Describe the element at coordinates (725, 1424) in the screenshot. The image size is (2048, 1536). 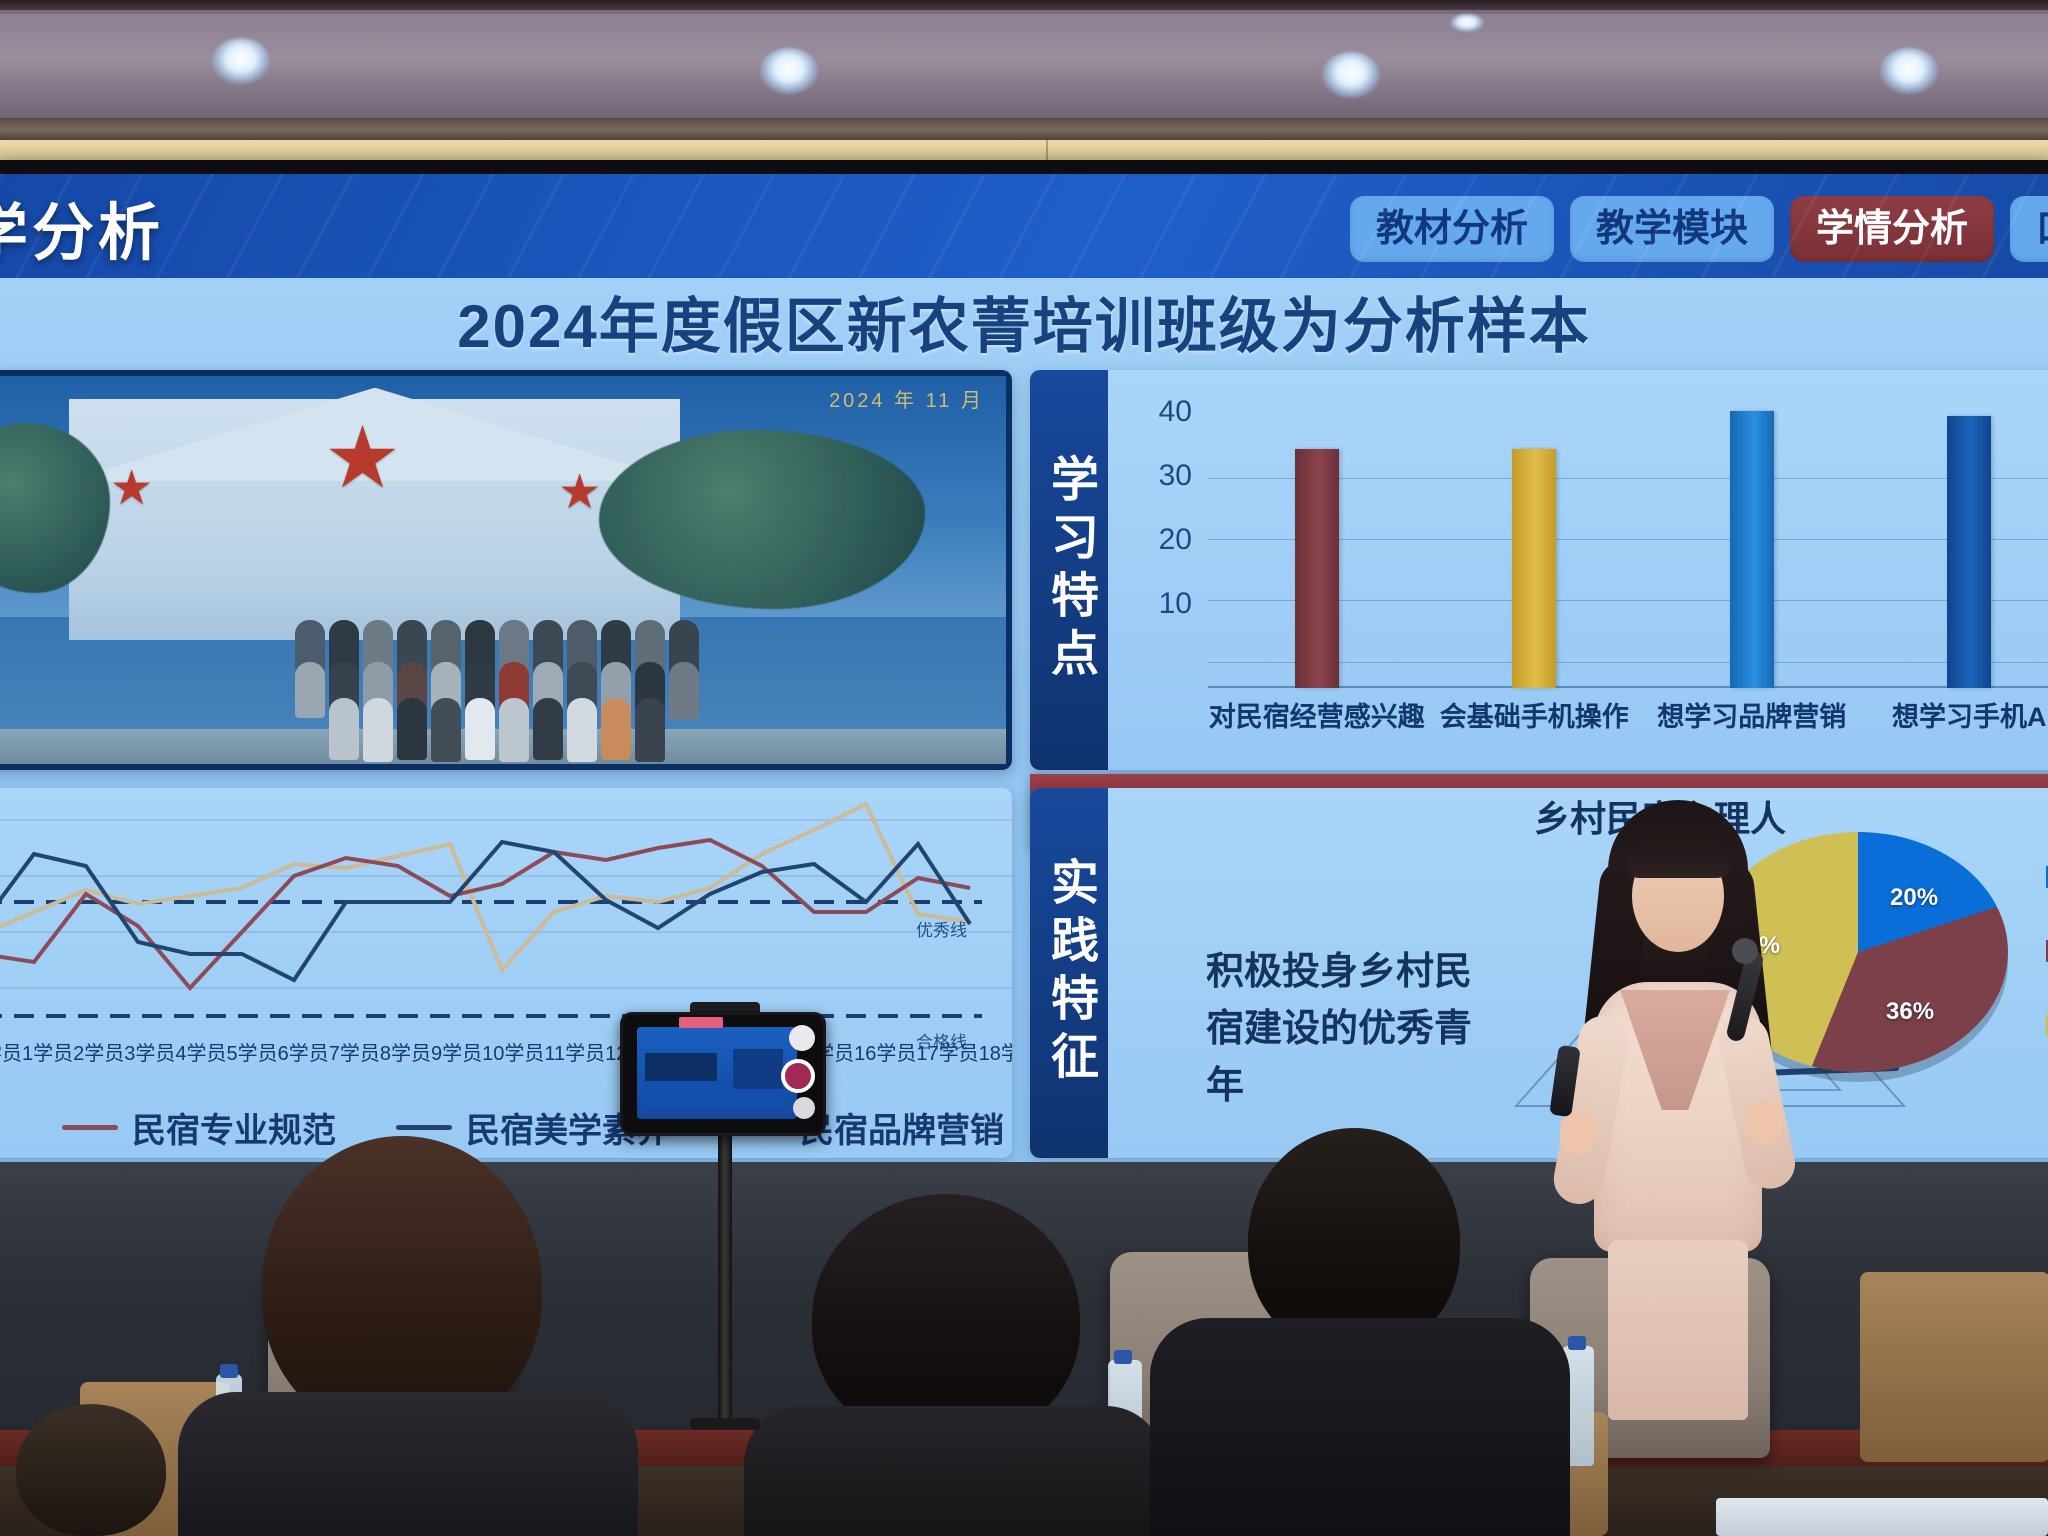
I see `tripod-foot` at that location.